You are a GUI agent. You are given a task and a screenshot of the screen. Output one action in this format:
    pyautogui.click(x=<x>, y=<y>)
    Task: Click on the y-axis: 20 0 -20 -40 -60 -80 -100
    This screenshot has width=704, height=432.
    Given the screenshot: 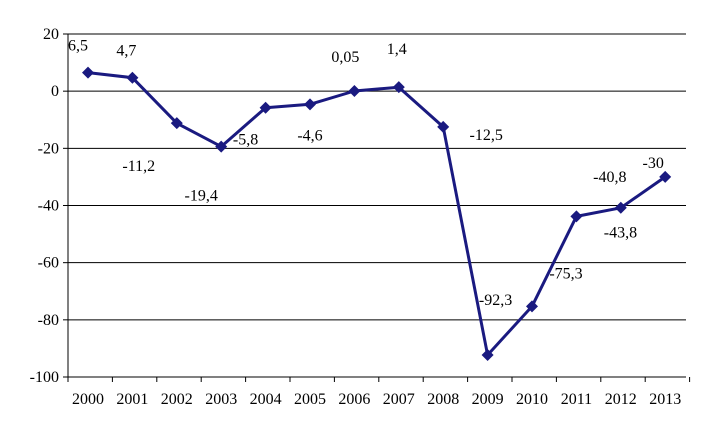 What is the action you would take?
    pyautogui.click(x=49, y=206)
    